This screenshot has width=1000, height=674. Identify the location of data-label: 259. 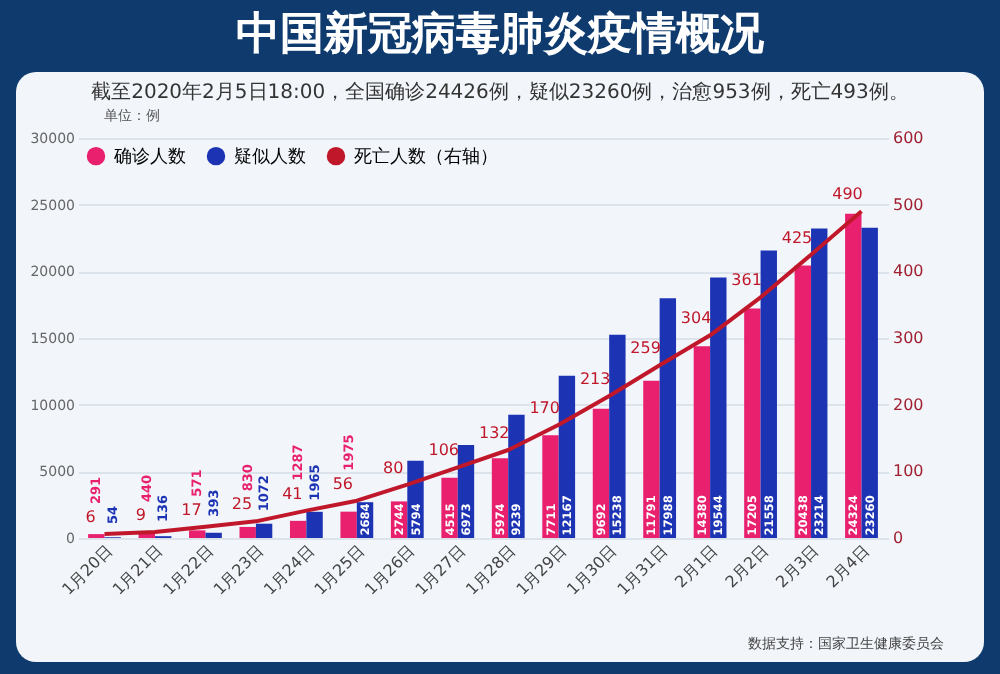
(645, 348).